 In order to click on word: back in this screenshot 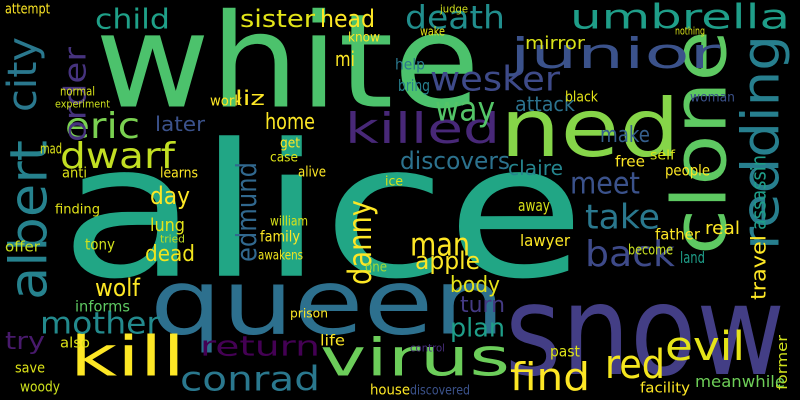, I will do `click(630, 254)`.